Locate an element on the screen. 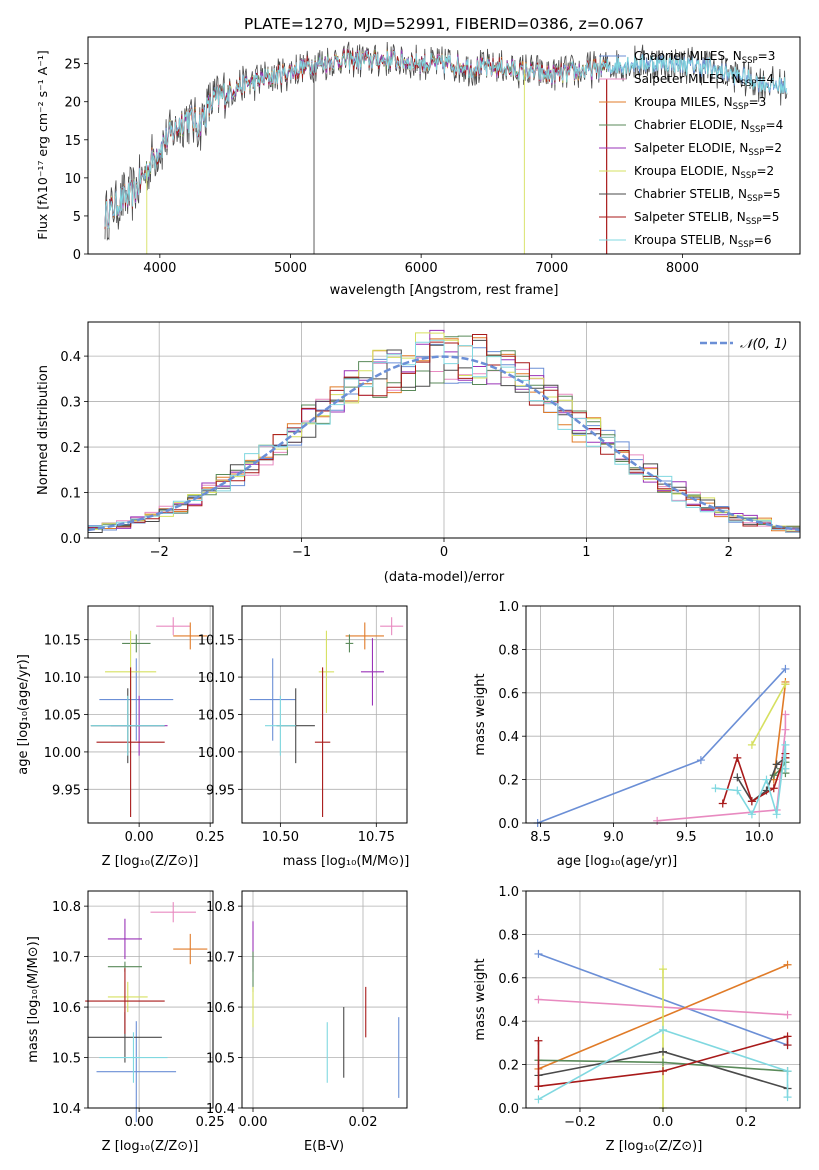 The height and width of the screenshot is (1170, 819). mass-vs-Z-ytick-label: 10.7 is located at coordinates (66, 958).